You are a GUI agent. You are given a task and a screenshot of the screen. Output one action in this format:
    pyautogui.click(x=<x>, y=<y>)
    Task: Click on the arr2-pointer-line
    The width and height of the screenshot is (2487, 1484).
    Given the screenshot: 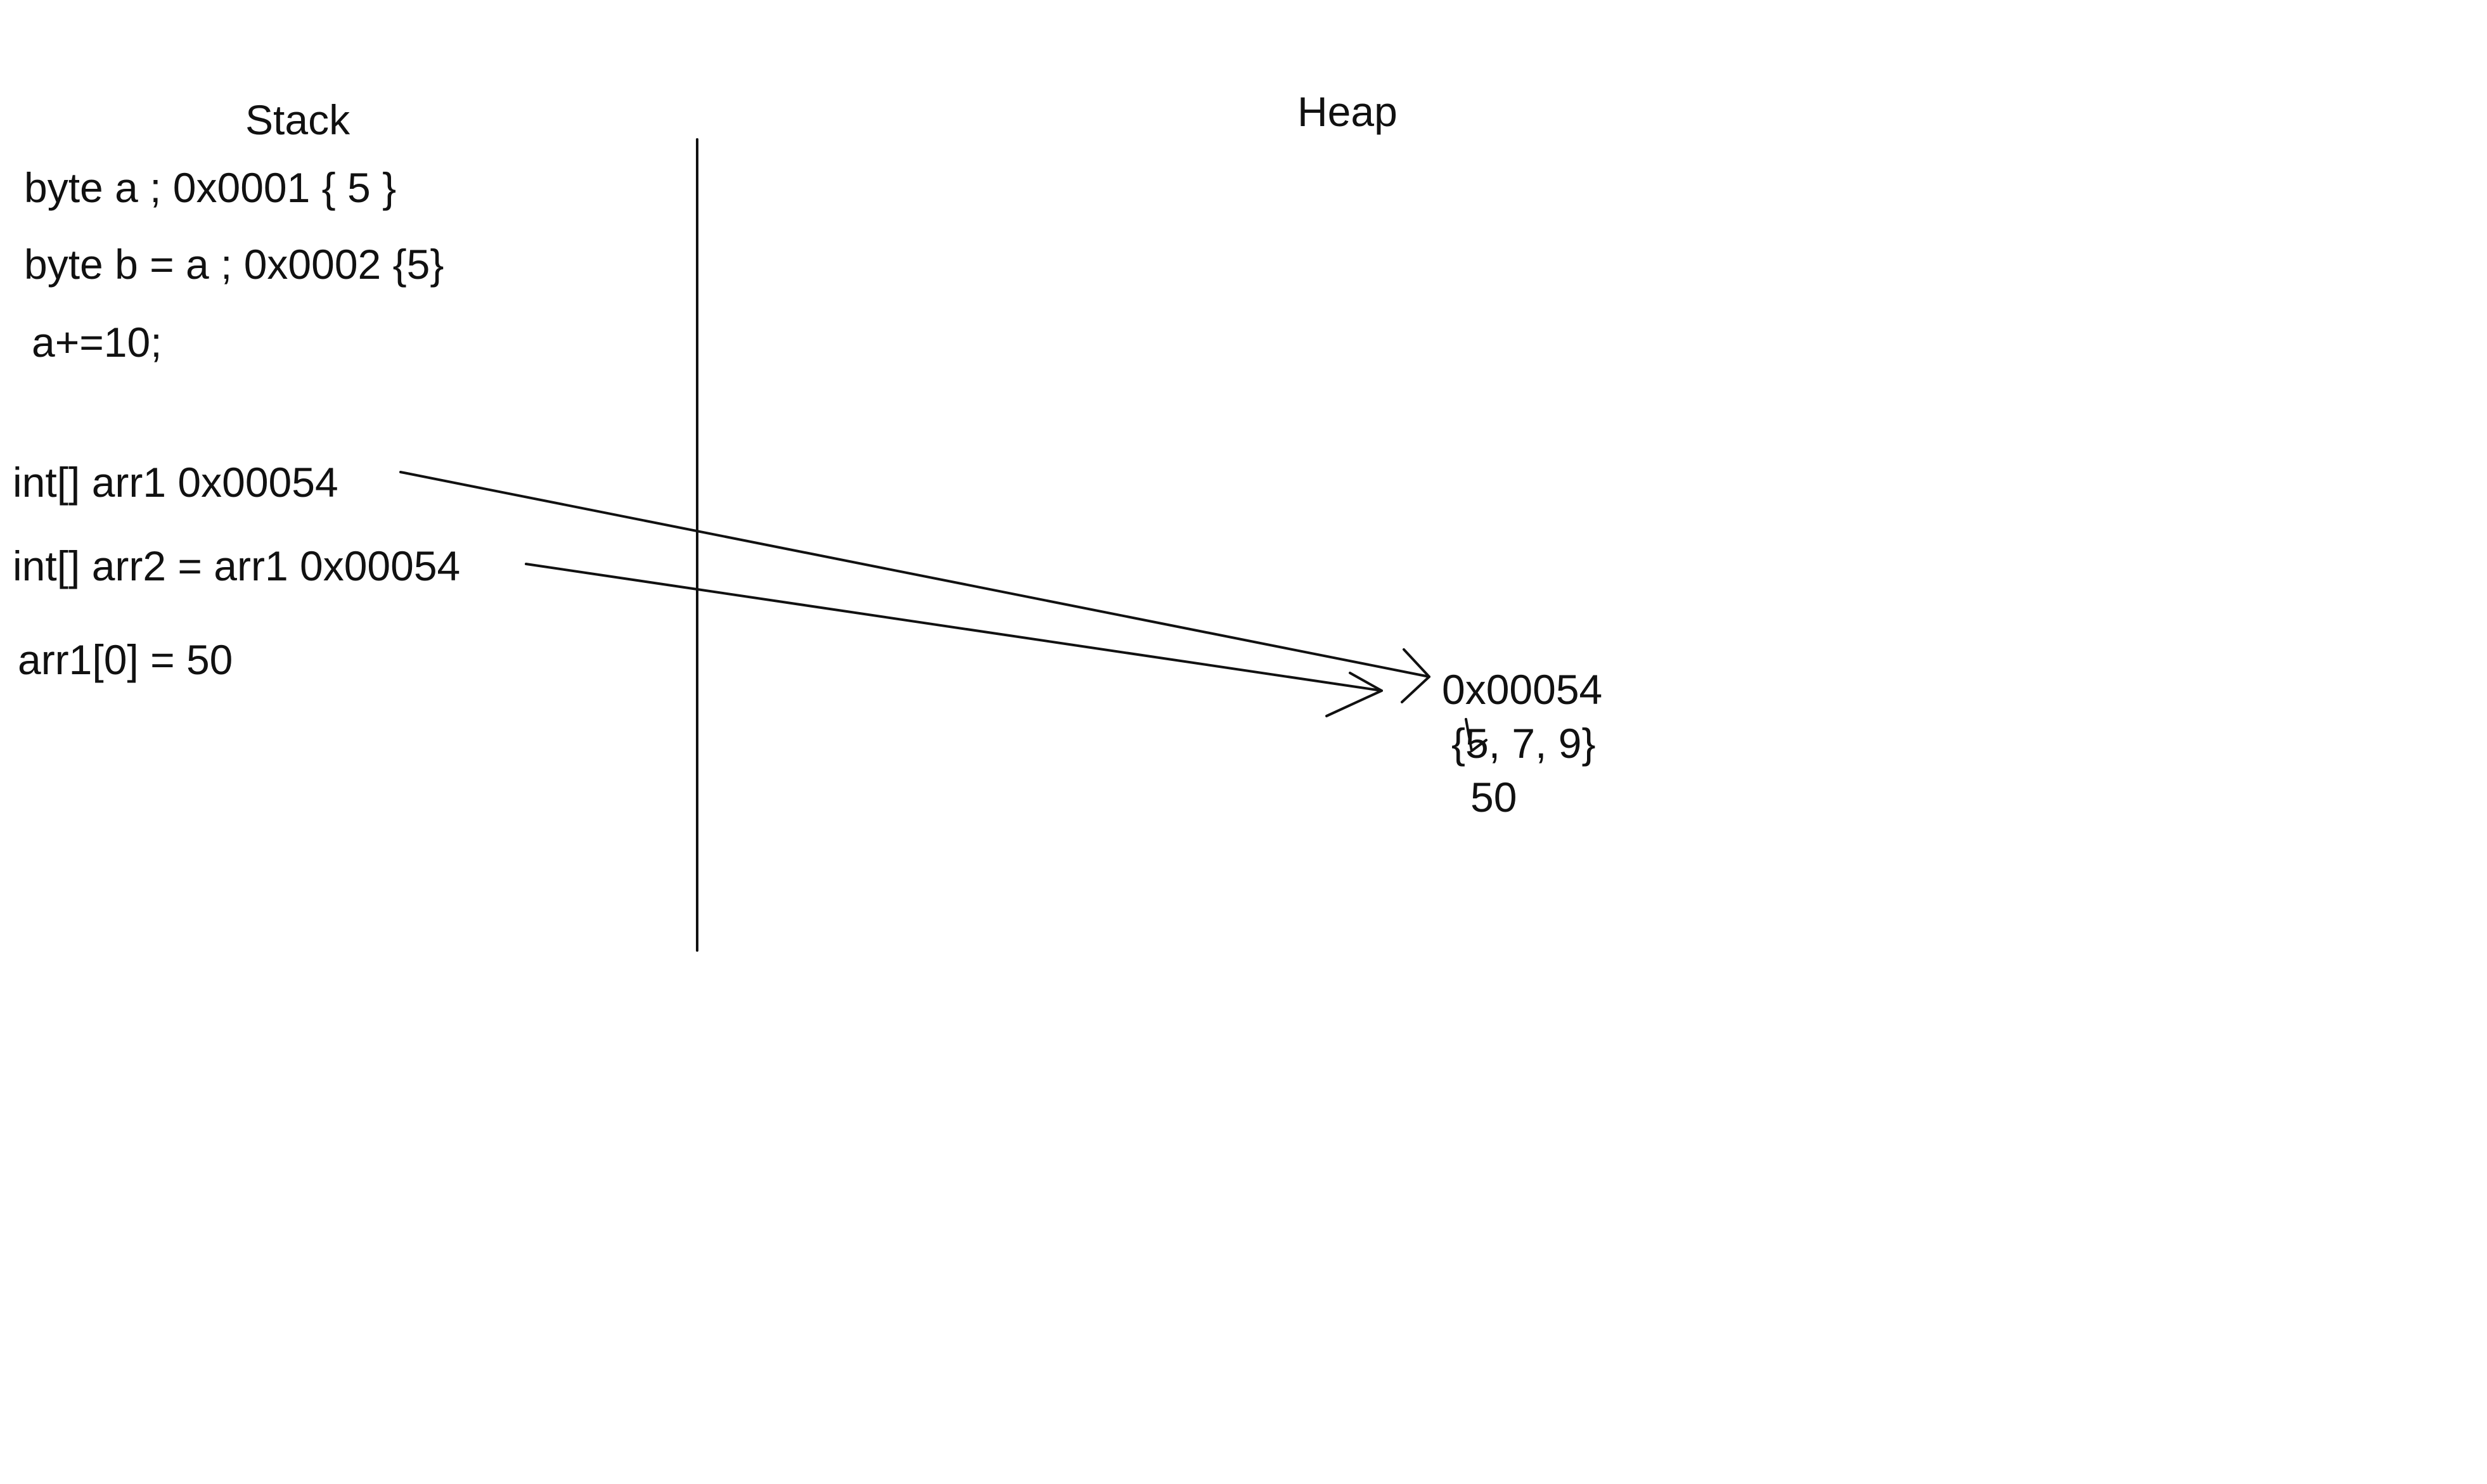 What is the action you would take?
    pyautogui.click(x=954, y=627)
    